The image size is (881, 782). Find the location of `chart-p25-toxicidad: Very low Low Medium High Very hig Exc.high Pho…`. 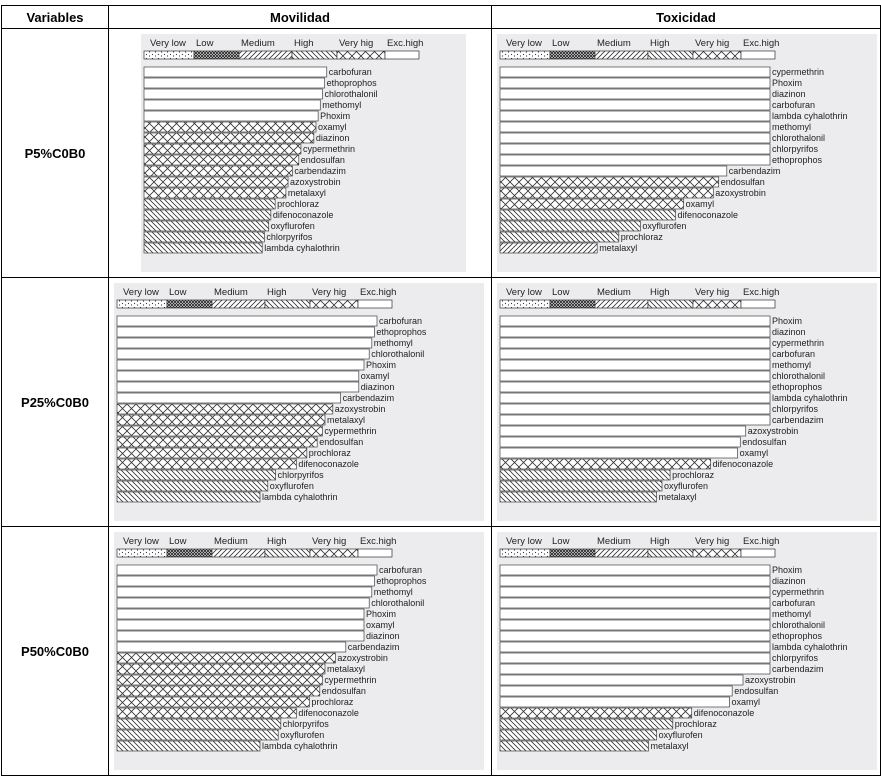

chart-p25-toxicidad: Very low Low Medium High Very hig Exc.high Pho… is located at coordinates (687, 402).